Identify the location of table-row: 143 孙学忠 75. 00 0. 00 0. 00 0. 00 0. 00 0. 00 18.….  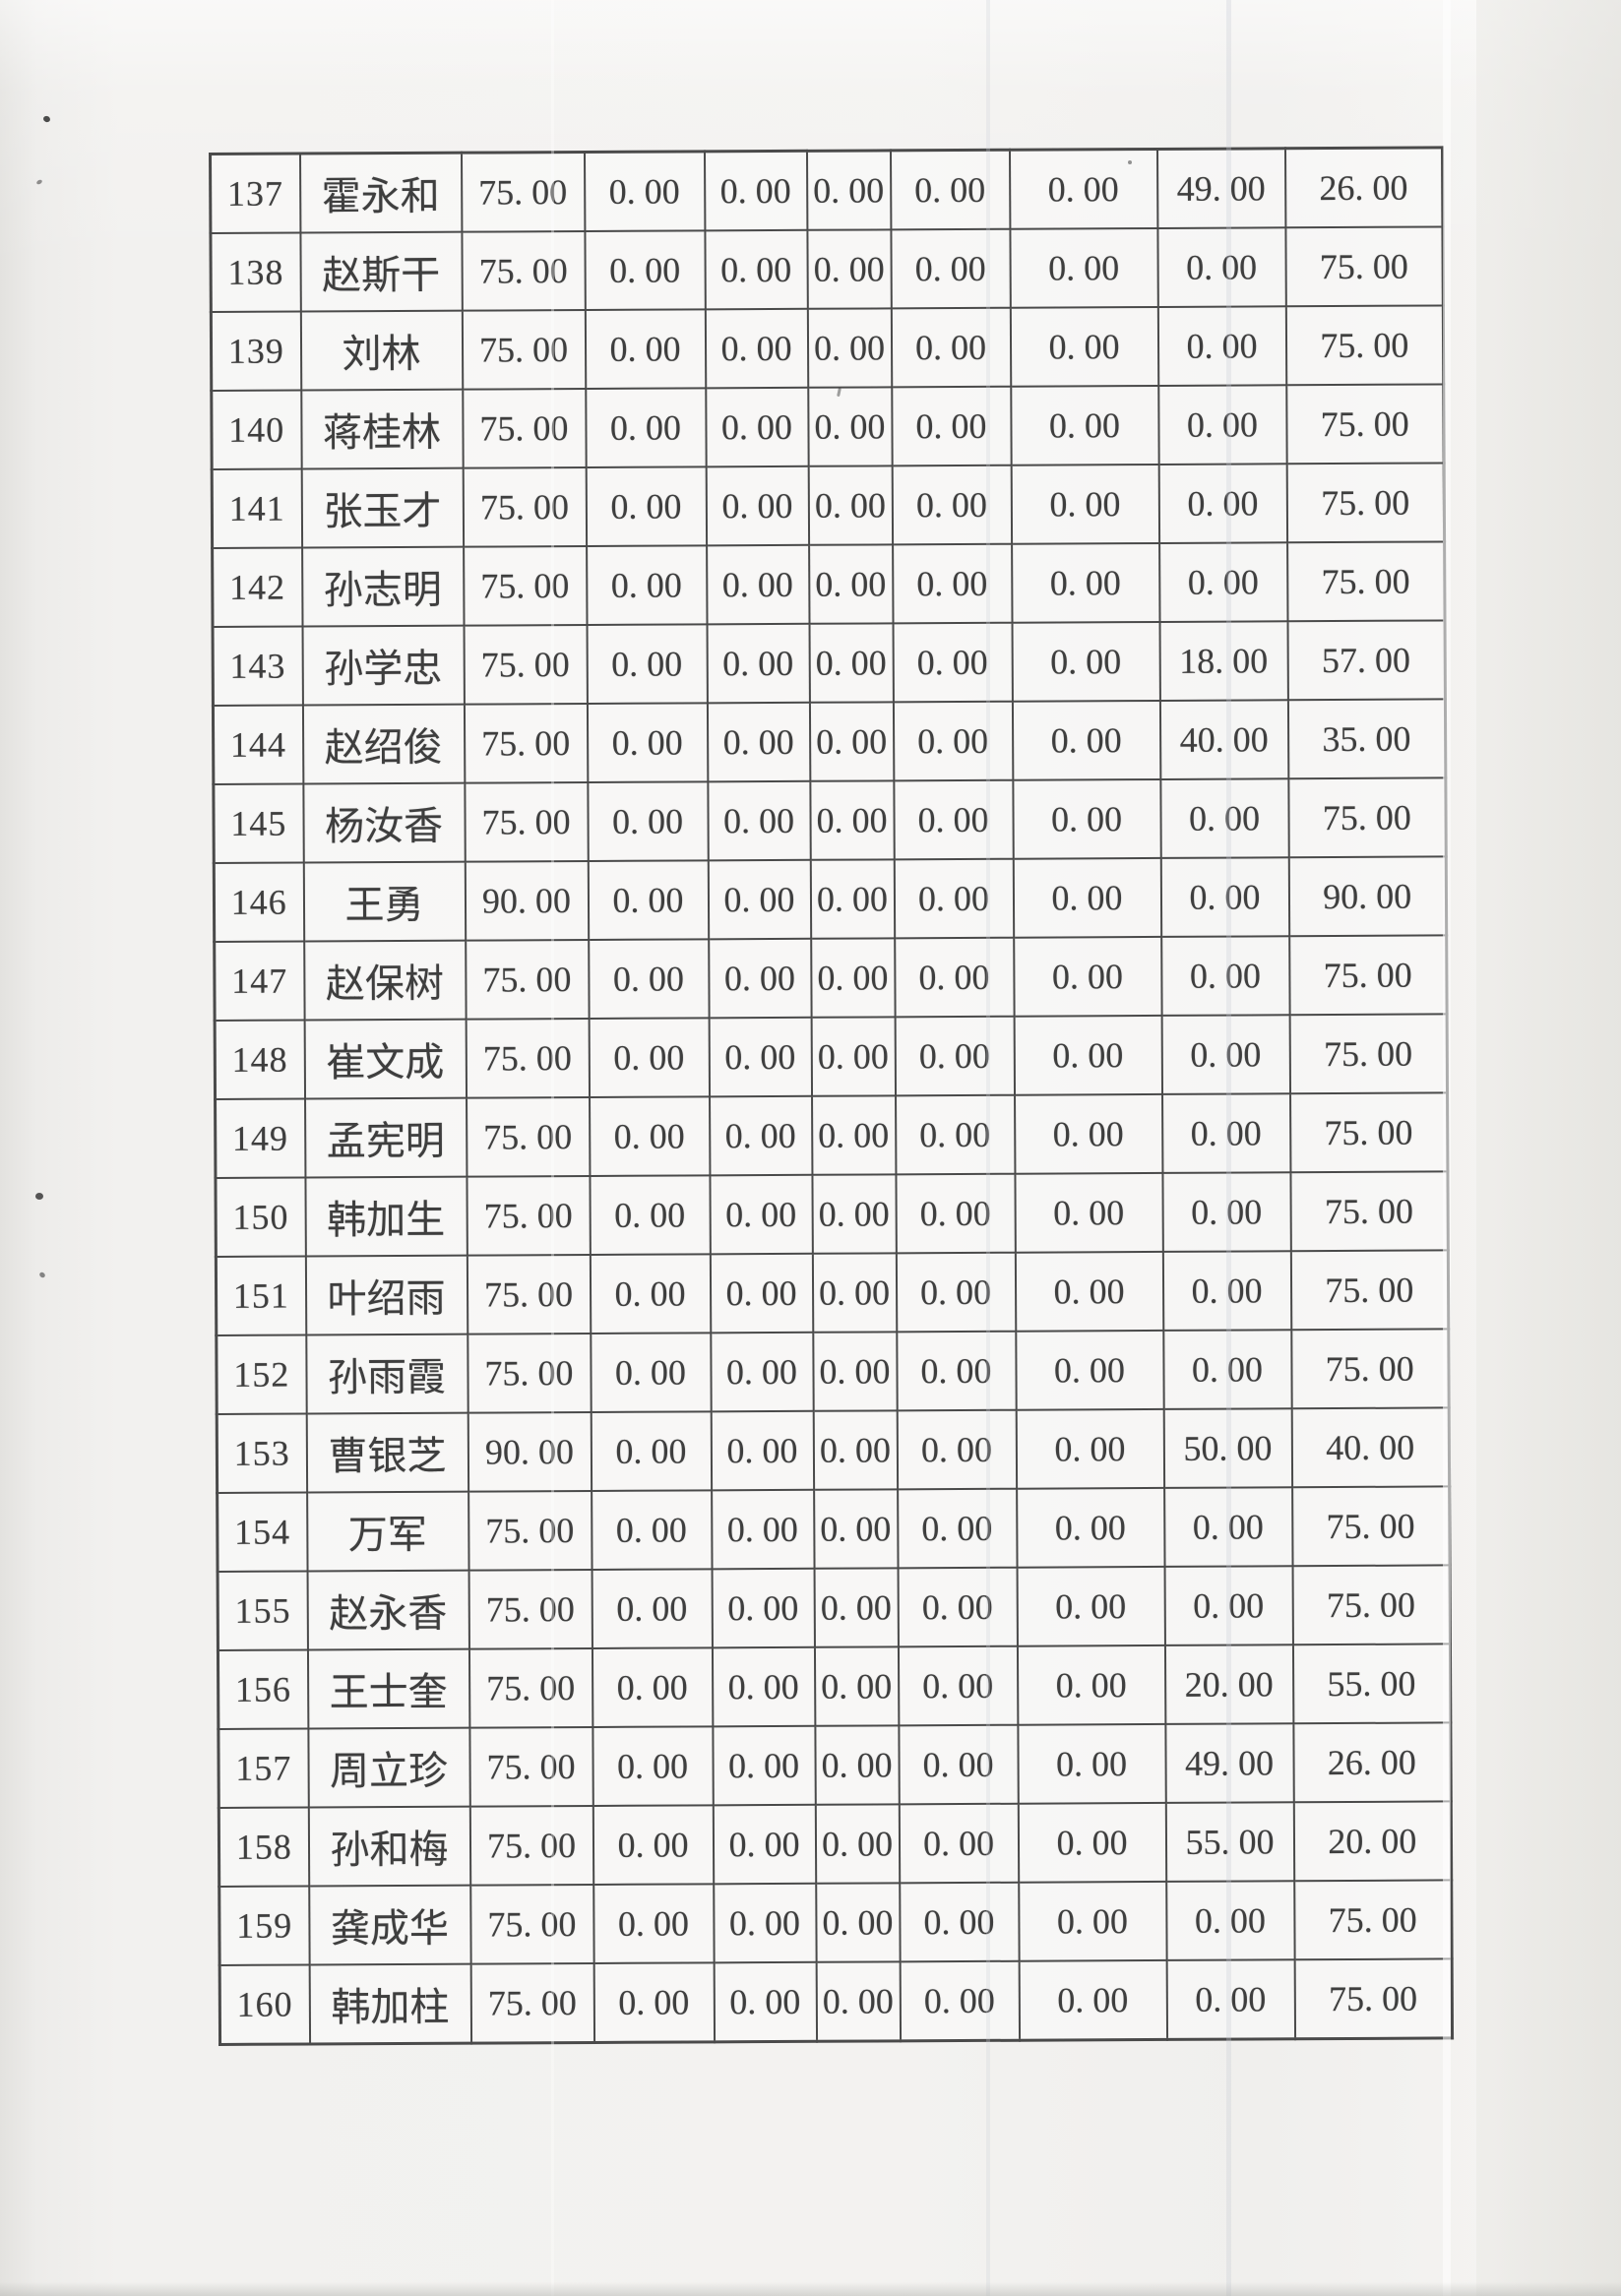
(829, 663).